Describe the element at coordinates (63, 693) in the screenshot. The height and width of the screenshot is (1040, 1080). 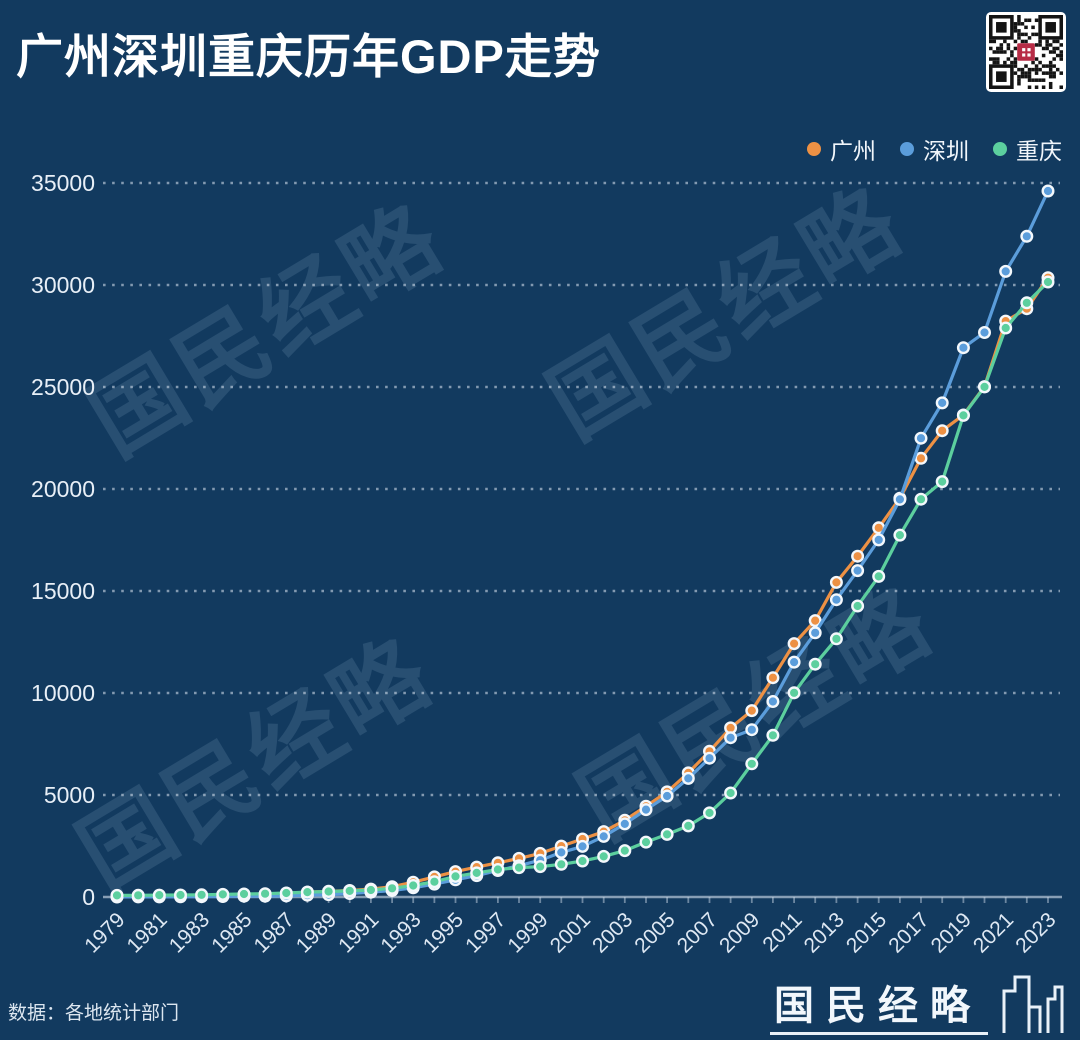
I see `svg-text: 10000` at that location.